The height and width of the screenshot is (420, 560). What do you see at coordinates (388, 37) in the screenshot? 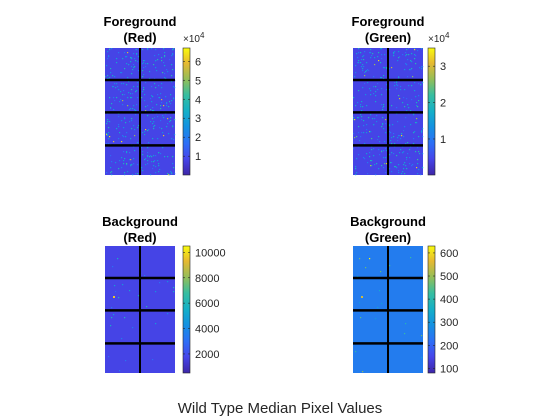
I see `panel-title-line2: (Green)` at bounding box center [388, 37].